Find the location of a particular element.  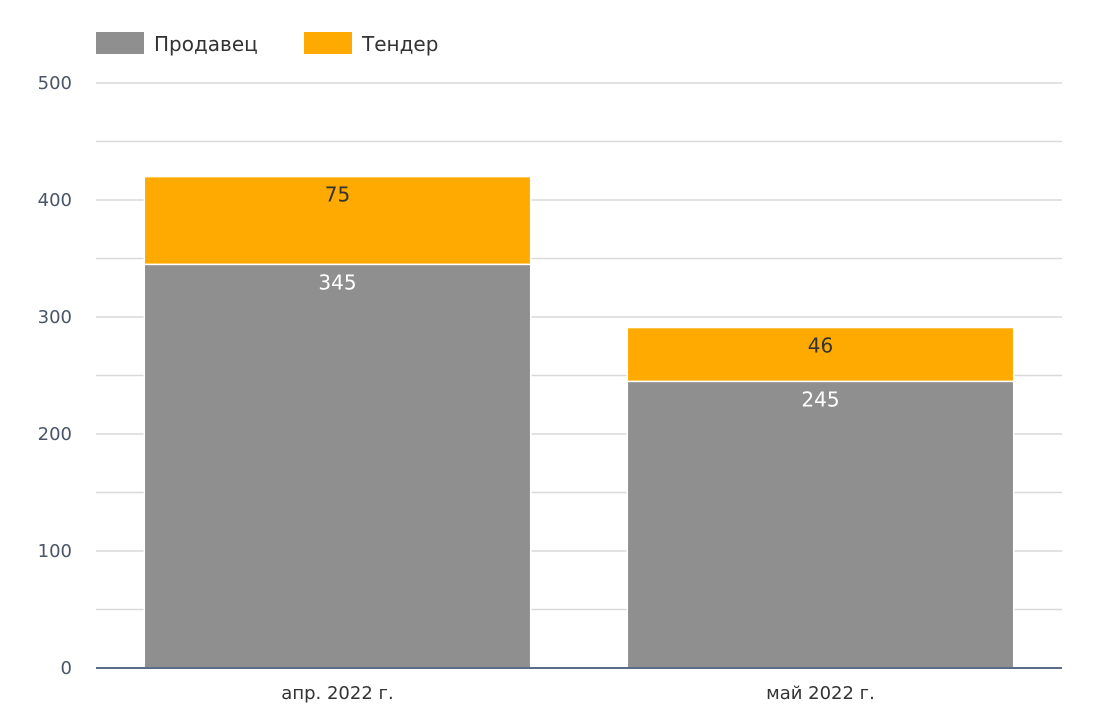

data-labels: 345 75 245 46 is located at coordinates (578, 297).